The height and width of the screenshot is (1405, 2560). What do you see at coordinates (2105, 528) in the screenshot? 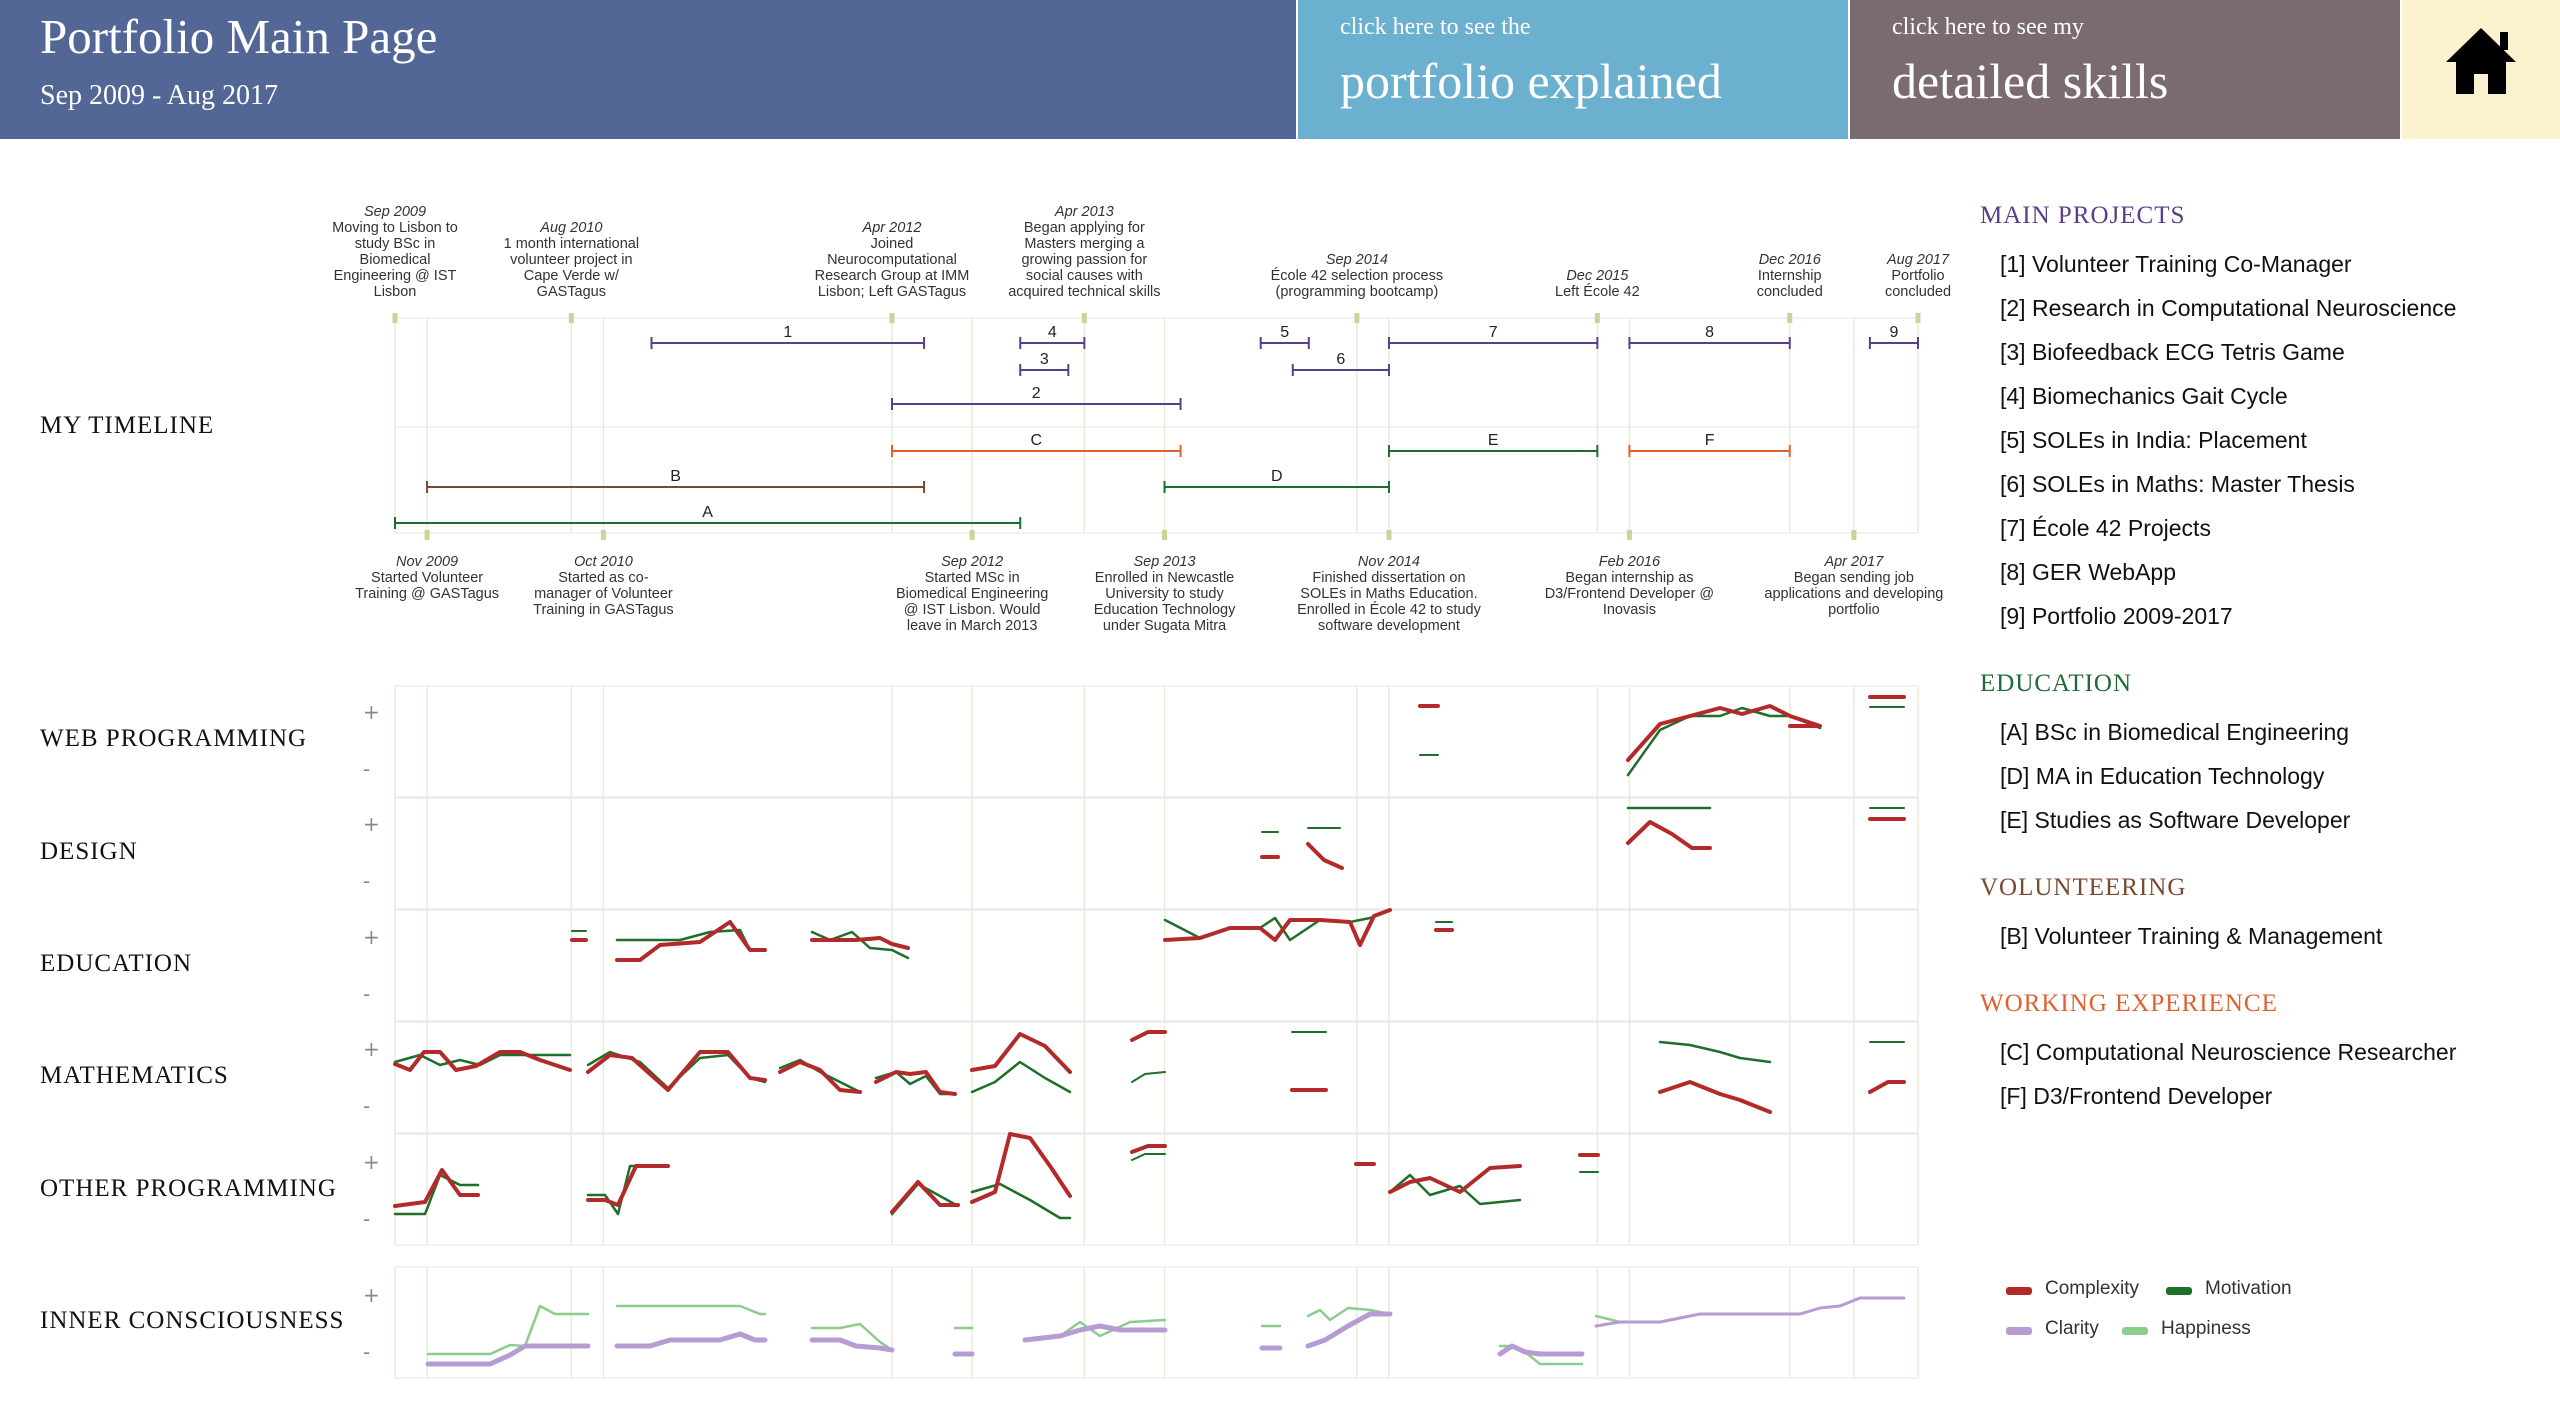
I see `legend-project-7: [7] École 42 Projects` at bounding box center [2105, 528].